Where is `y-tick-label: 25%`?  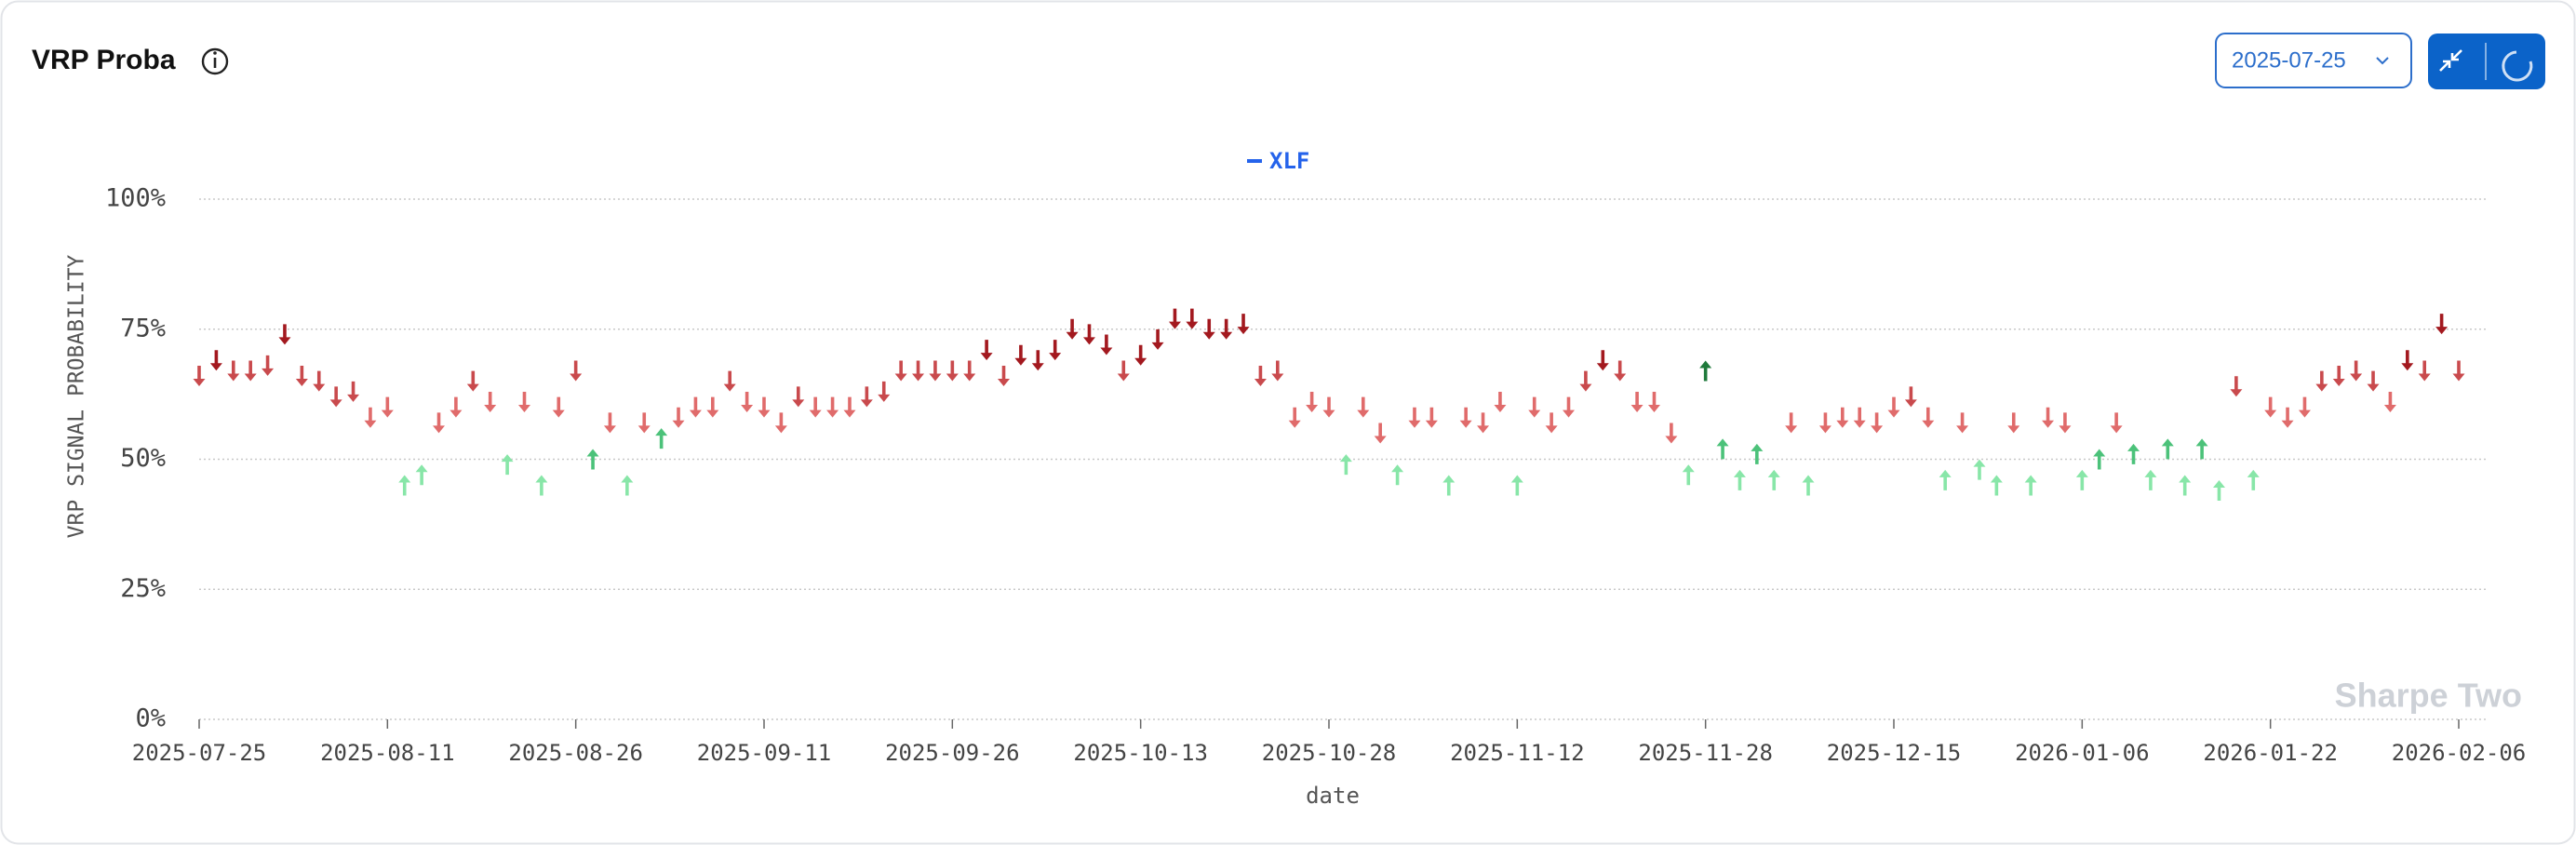
y-tick-label: 25% is located at coordinates (143, 588).